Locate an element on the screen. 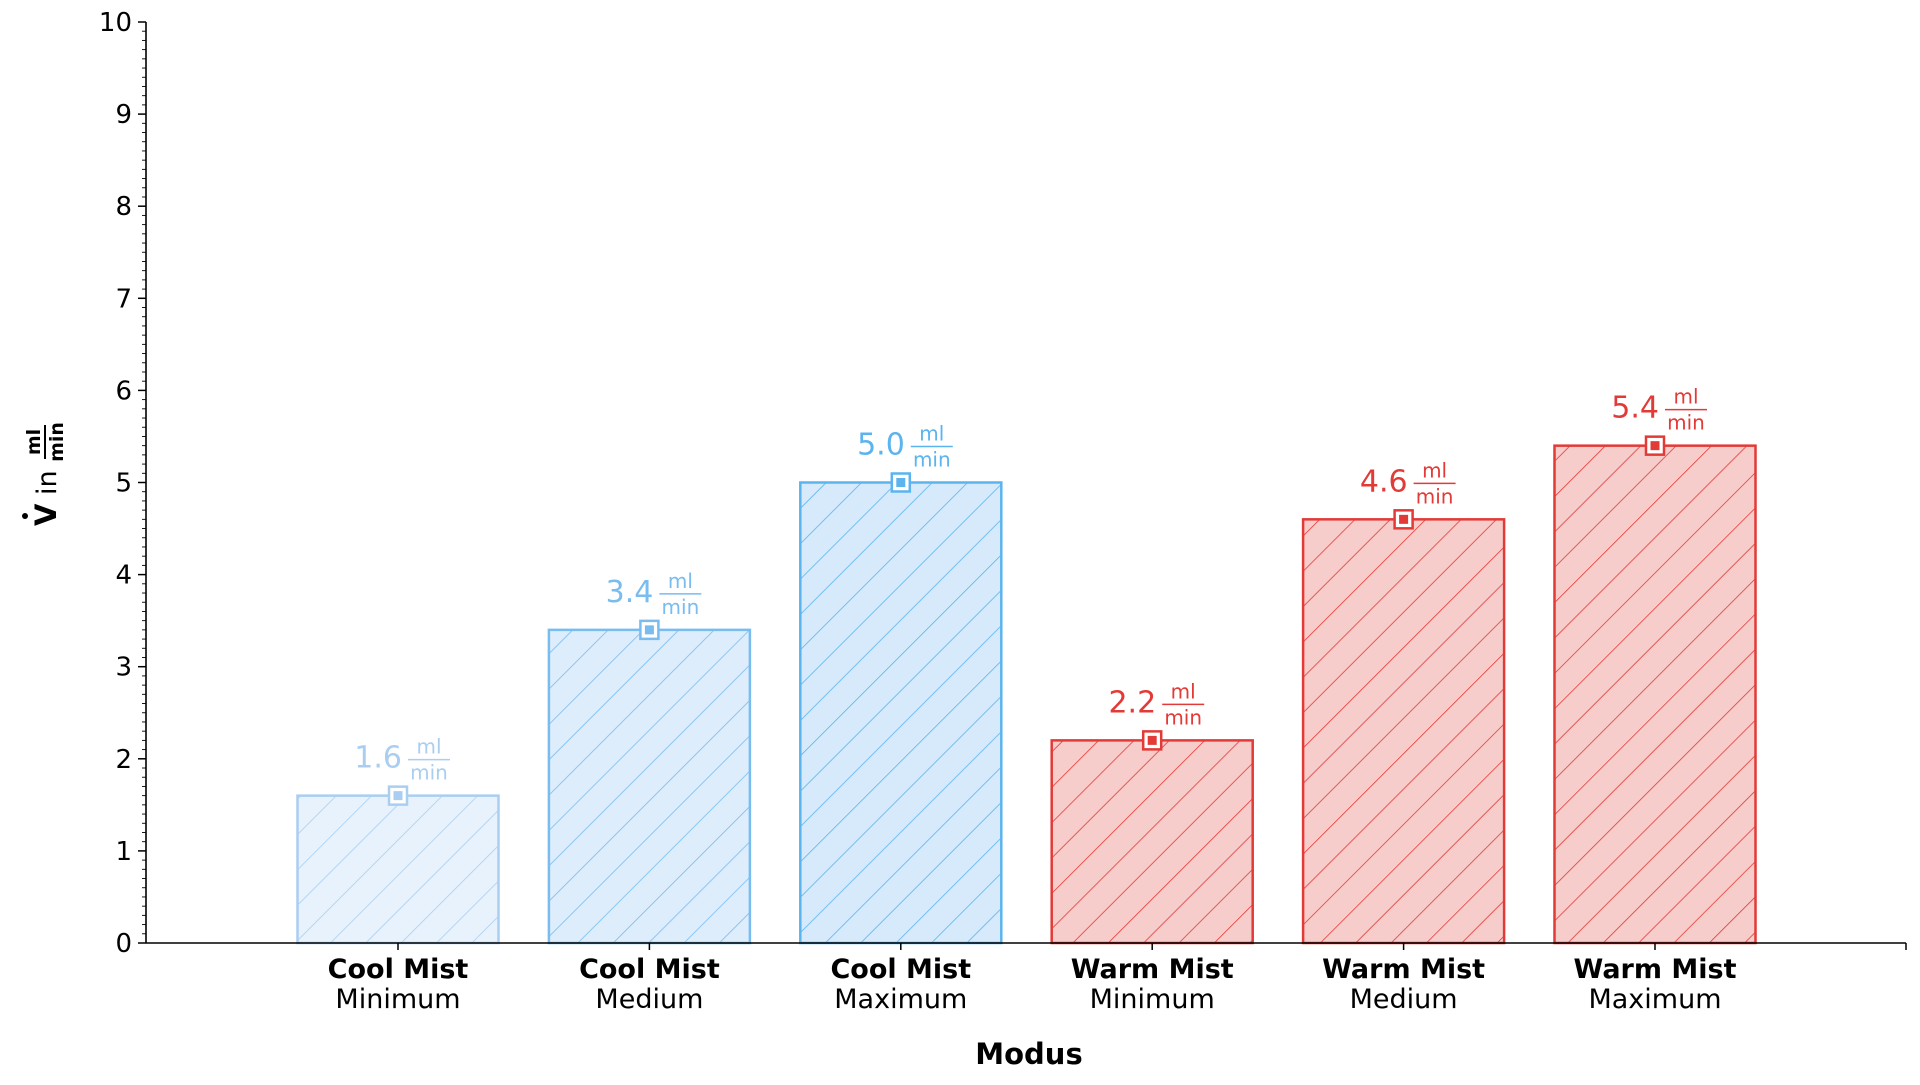  bar-value-label: 2.2 is located at coordinates (1132, 702).